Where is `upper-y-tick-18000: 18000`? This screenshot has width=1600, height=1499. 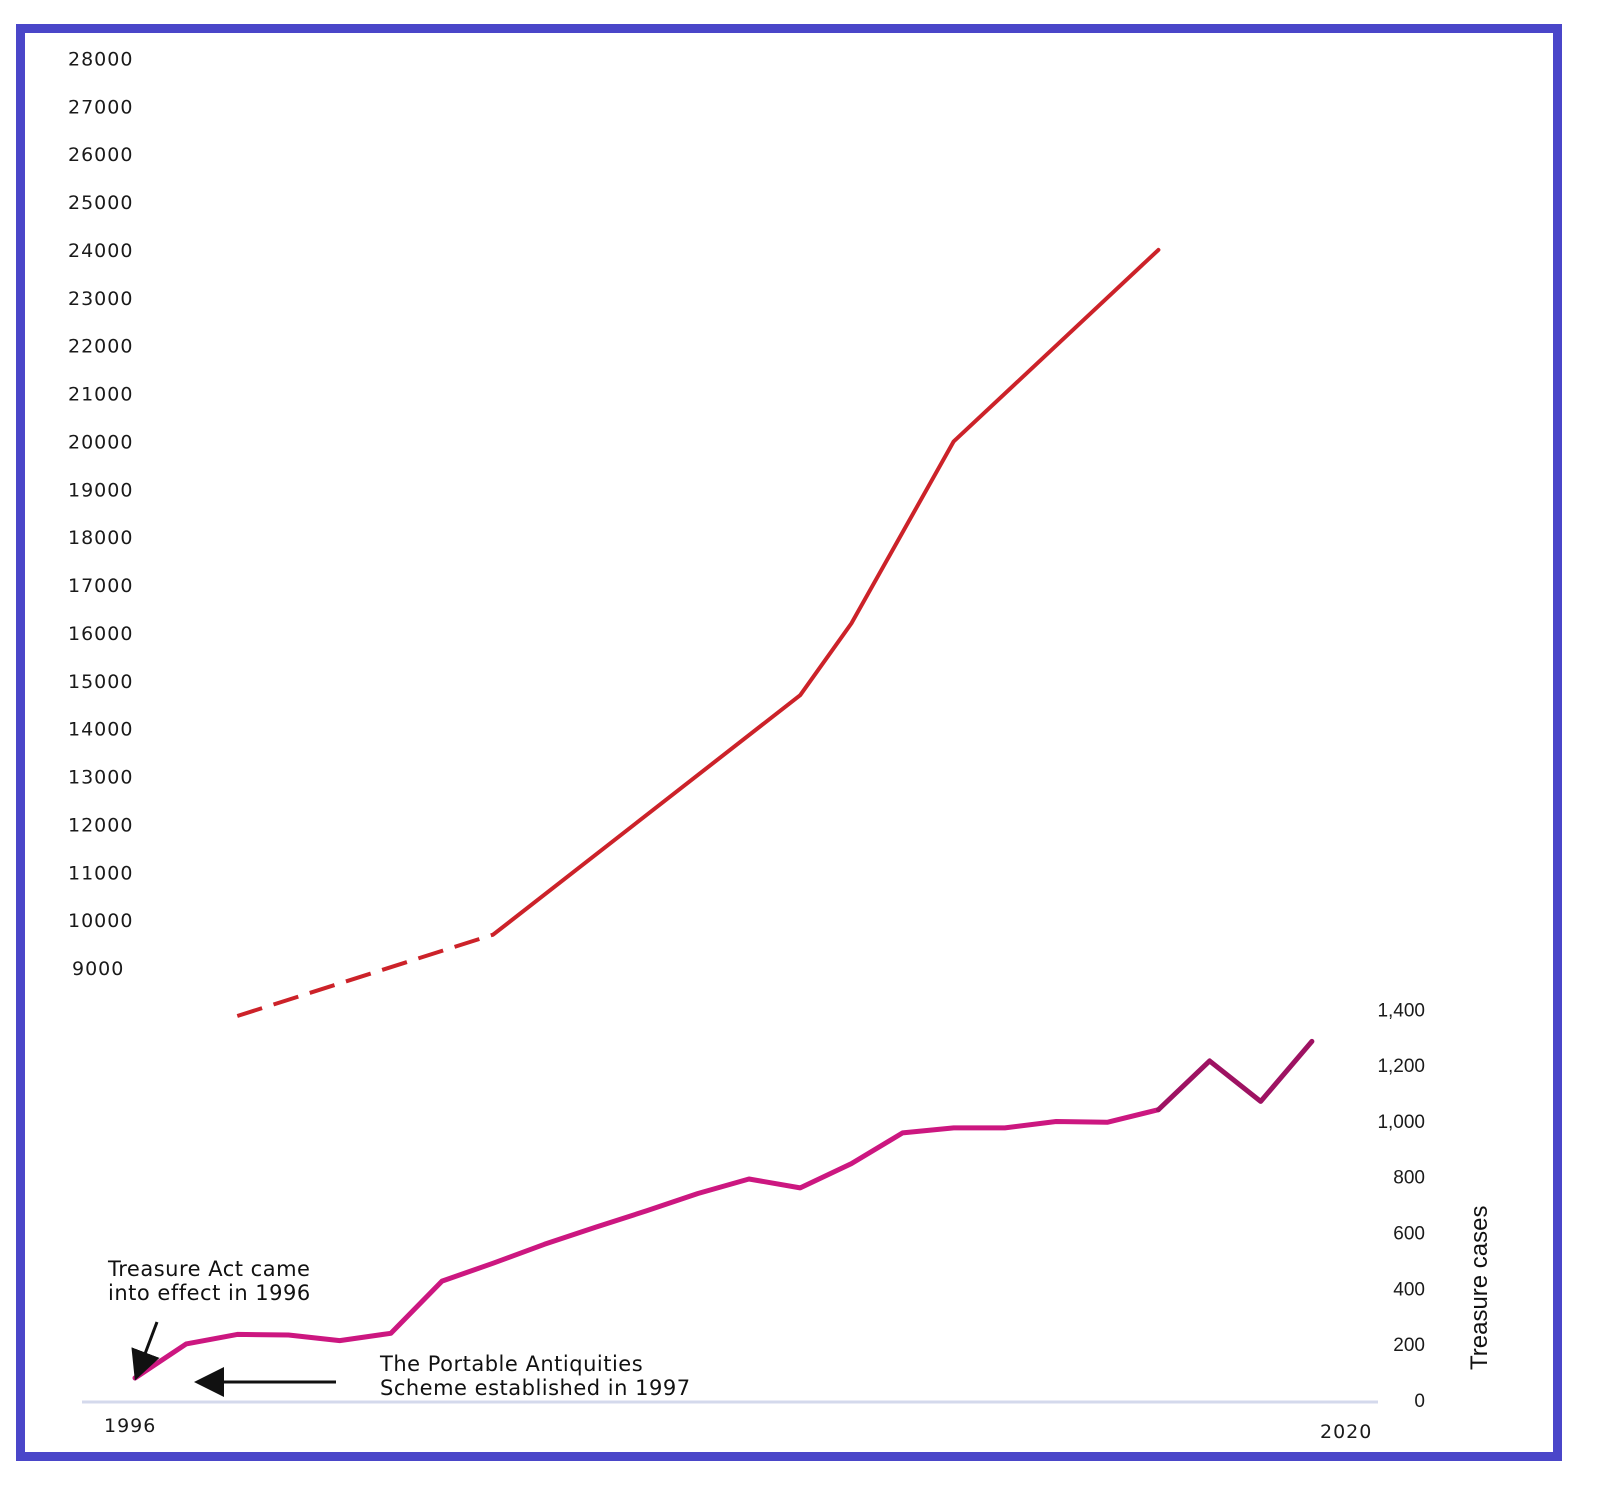
upper-y-tick-18000: 18000 is located at coordinates (100, 538).